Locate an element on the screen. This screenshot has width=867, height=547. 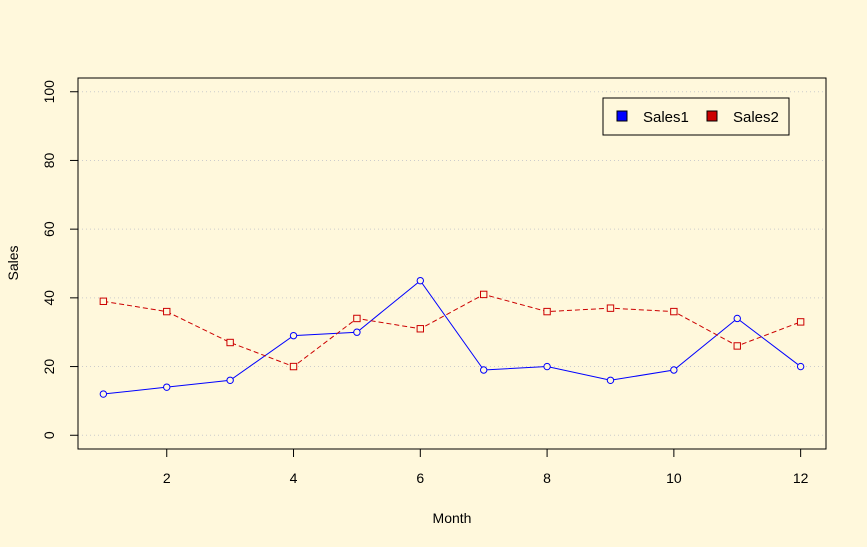
y-tick-label: 100 is located at coordinates (49, 92).